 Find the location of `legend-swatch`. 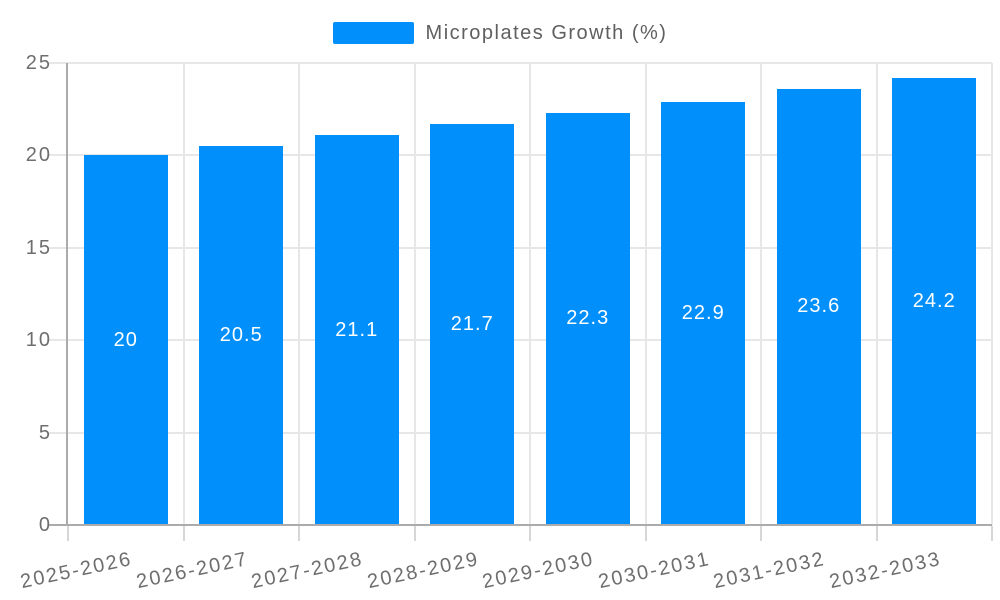

legend-swatch is located at coordinates (373, 33).